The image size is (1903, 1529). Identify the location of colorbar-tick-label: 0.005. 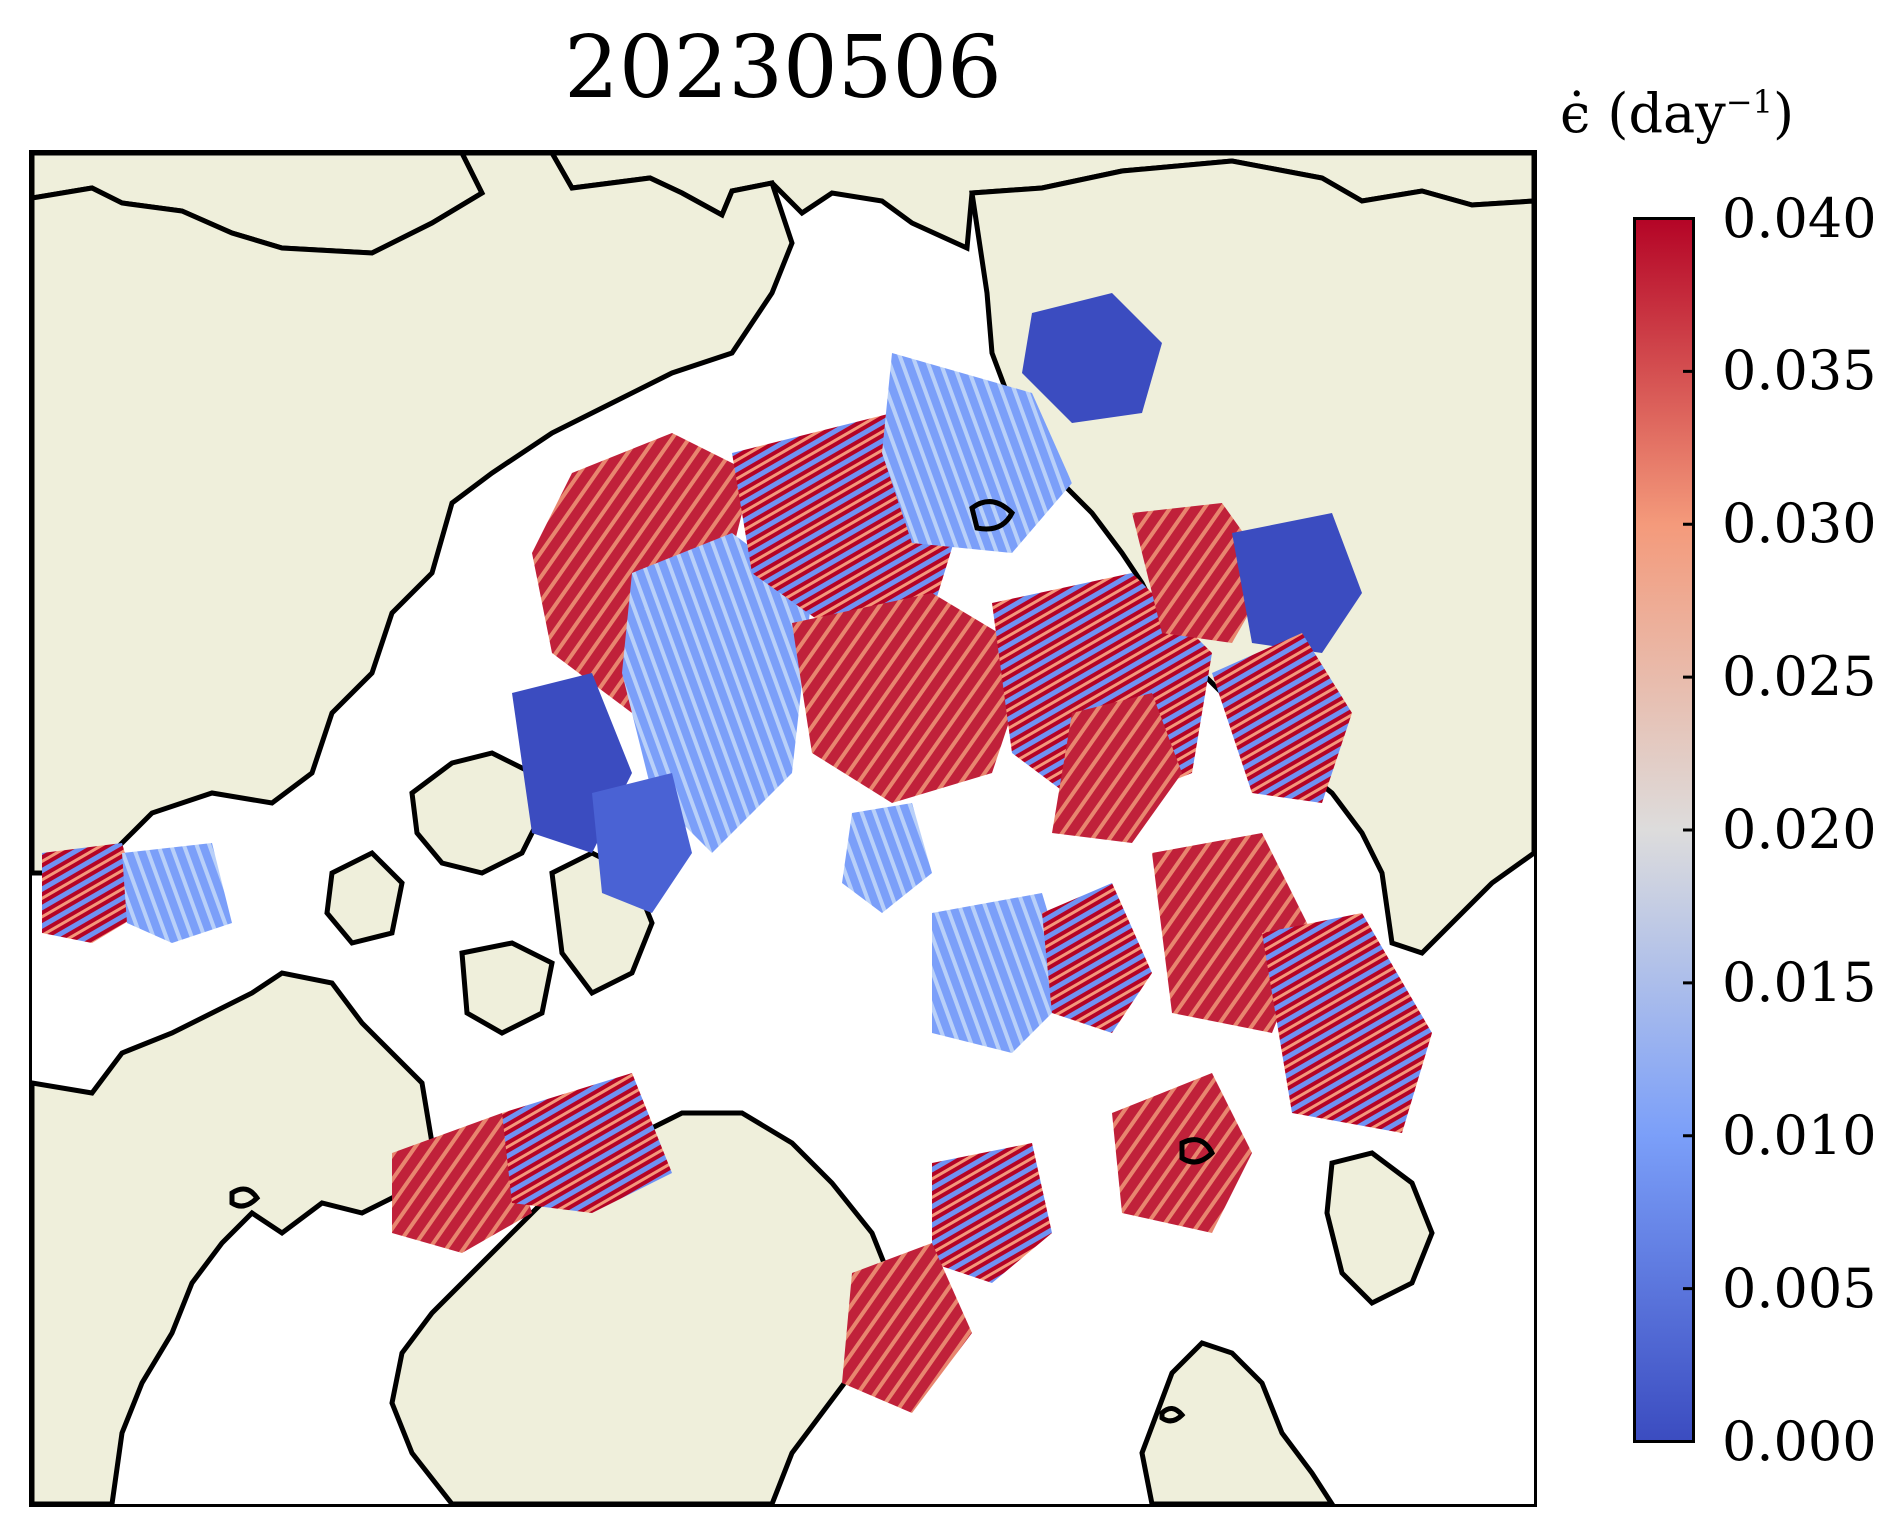
(1799, 1288).